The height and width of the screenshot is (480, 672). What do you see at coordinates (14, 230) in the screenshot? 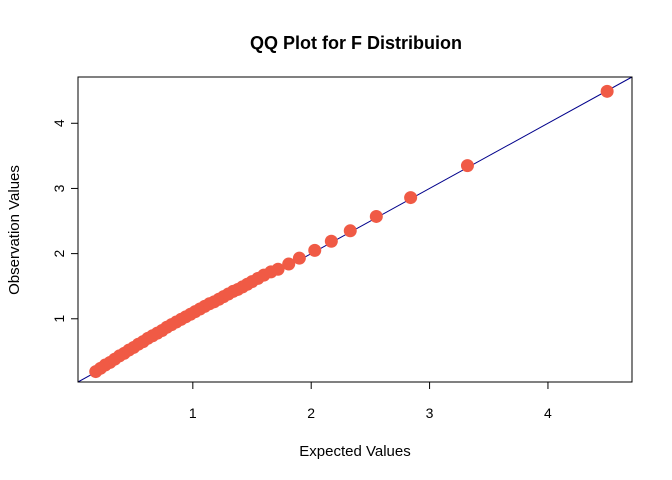
I see `y-axis-label: Observation Values` at bounding box center [14, 230].